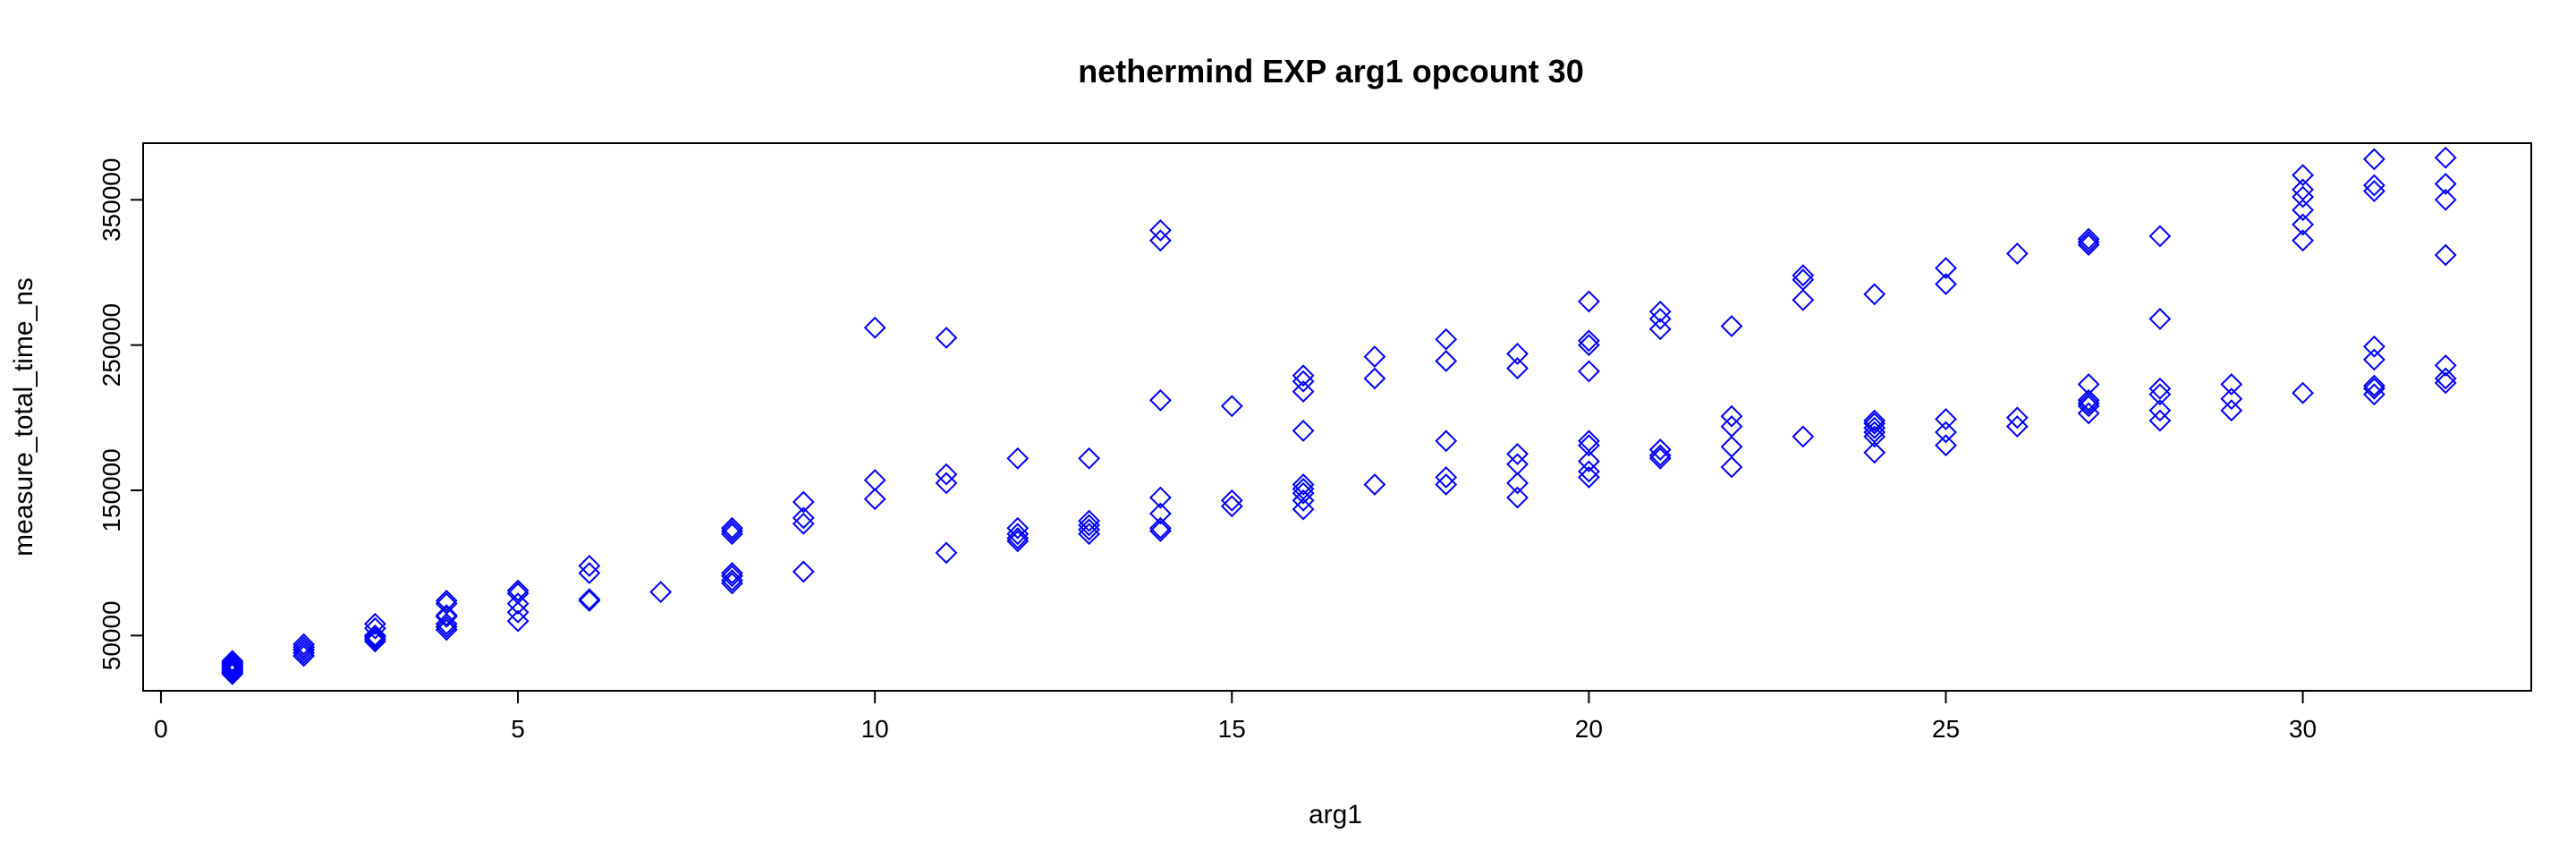  Describe the element at coordinates (1589, 729) in the screenshot. I see `x-tick-label: 20` at that location.